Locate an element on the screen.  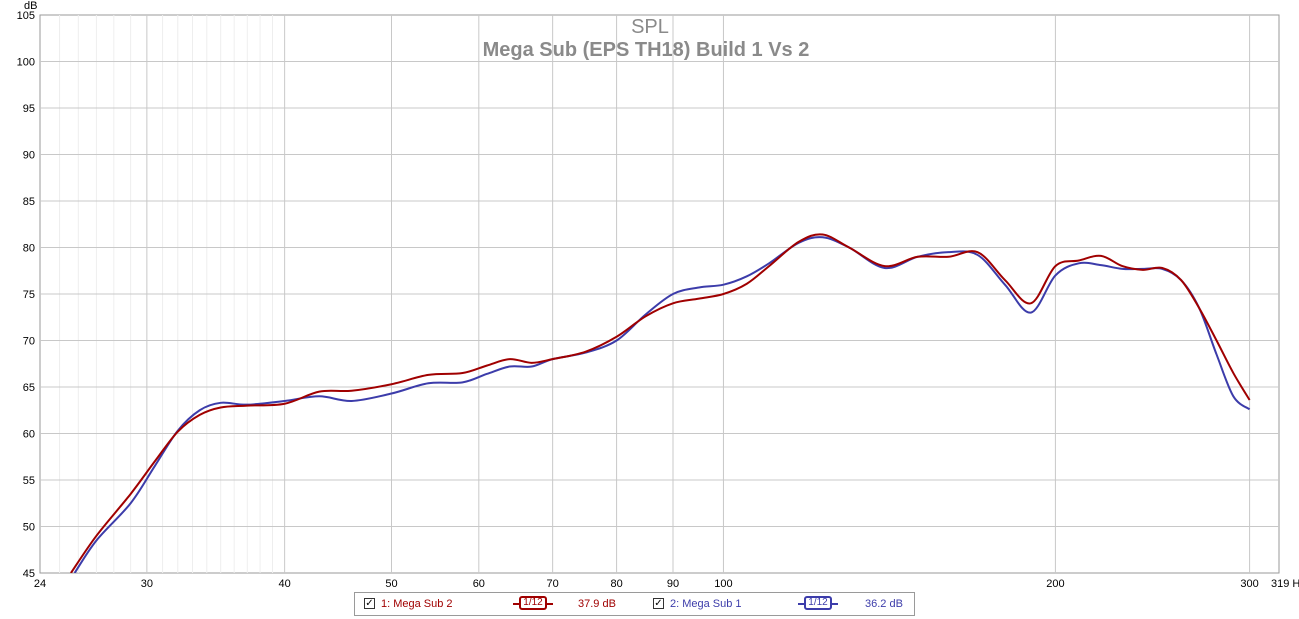
series-1-checkbox: ✓ is located at coordinates (369, 603).